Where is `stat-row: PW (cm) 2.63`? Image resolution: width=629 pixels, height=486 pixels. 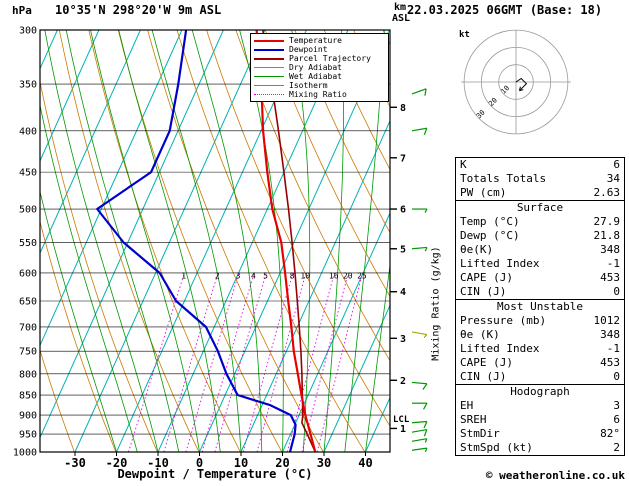
stat-row: PW (cm) 2.63 is located at coordinates (540, 193).